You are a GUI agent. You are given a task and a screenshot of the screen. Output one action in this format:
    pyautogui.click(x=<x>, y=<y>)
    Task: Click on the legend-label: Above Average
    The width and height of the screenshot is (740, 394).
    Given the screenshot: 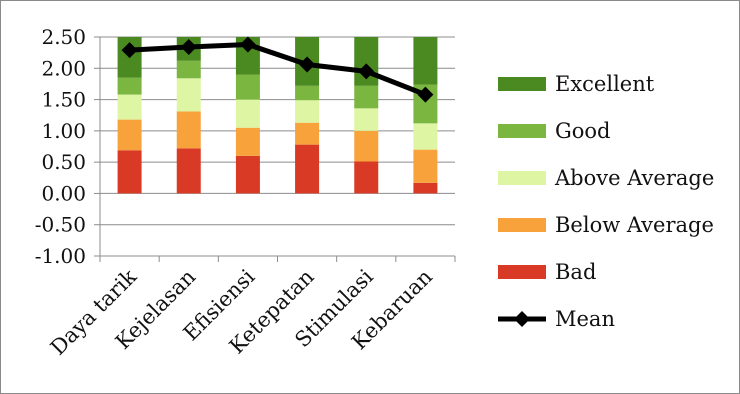 What is the action you would take?
    pyautogui.click(x=634, y=178)
    